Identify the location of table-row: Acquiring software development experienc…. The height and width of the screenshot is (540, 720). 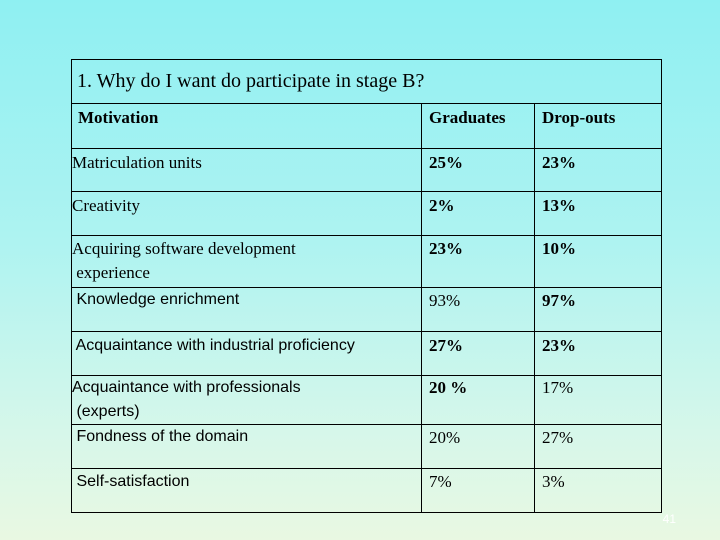
(366, 262).